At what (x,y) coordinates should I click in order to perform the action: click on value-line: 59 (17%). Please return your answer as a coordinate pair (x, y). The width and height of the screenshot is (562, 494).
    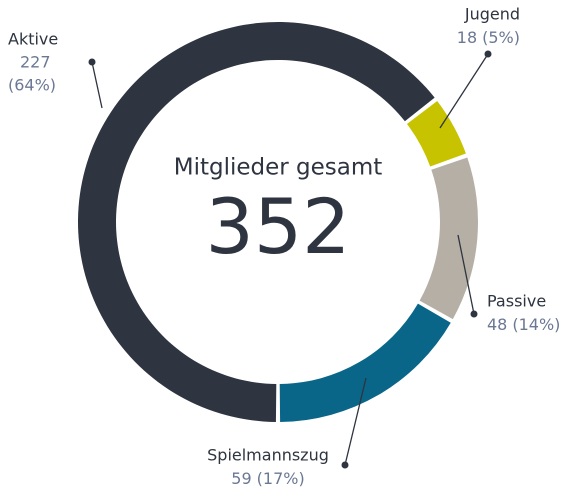
    Looking at the image, I should click on (267, 478).